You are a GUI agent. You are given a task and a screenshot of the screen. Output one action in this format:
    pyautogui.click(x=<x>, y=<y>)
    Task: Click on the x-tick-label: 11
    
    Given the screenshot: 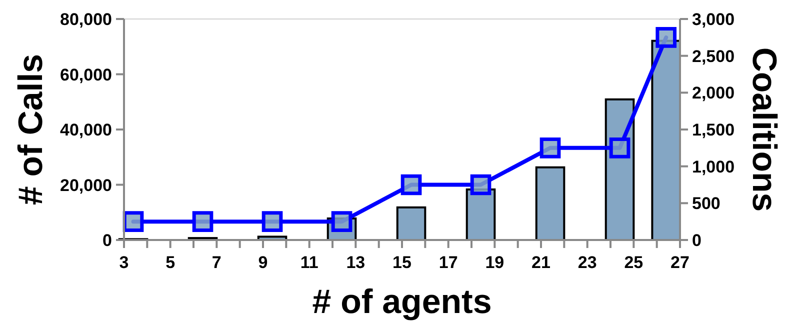 What is the action you would take?
    pyautogui.click(x=309, y=262)
    